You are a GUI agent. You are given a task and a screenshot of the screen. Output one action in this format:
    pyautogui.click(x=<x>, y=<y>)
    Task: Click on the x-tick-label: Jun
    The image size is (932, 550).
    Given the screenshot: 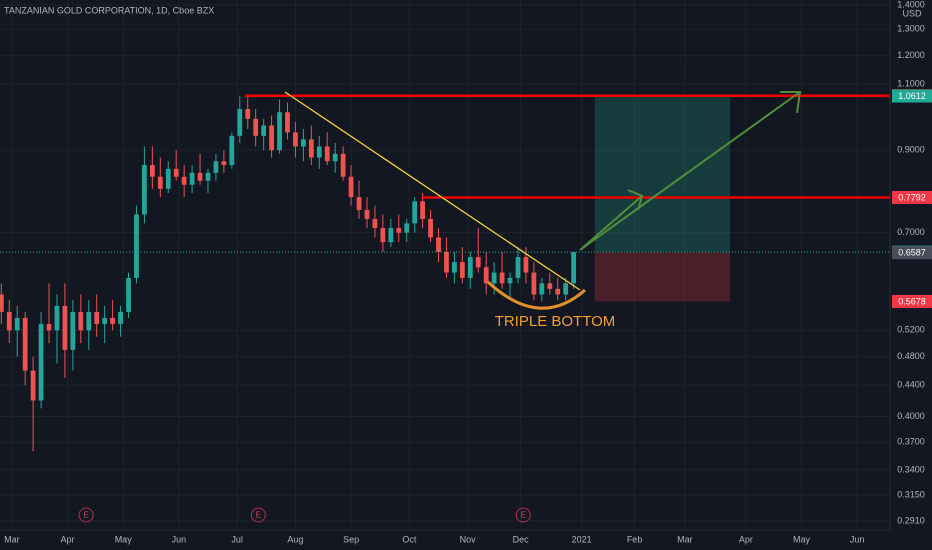 What is the action you would take?
    pyautogui.click(x=857, y=539)
    